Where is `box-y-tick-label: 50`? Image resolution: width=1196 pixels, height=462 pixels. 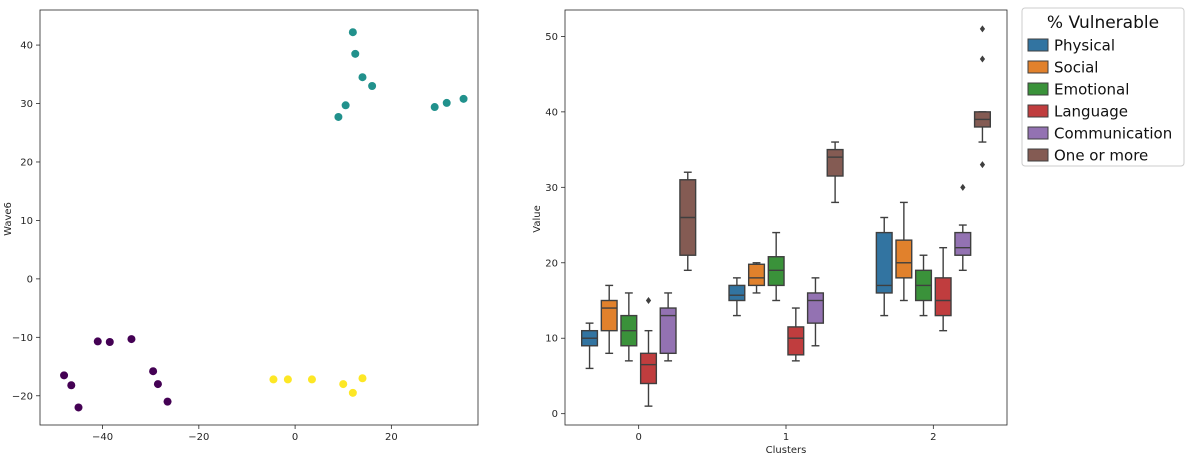 box-y-tick-label: 50 is located at coordinates (551, 37).